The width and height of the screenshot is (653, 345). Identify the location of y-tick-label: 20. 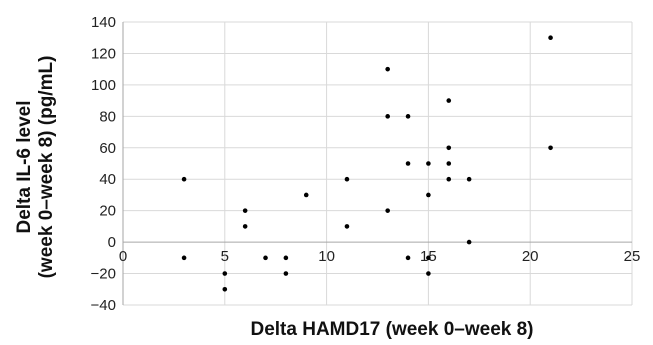
(107, 211).